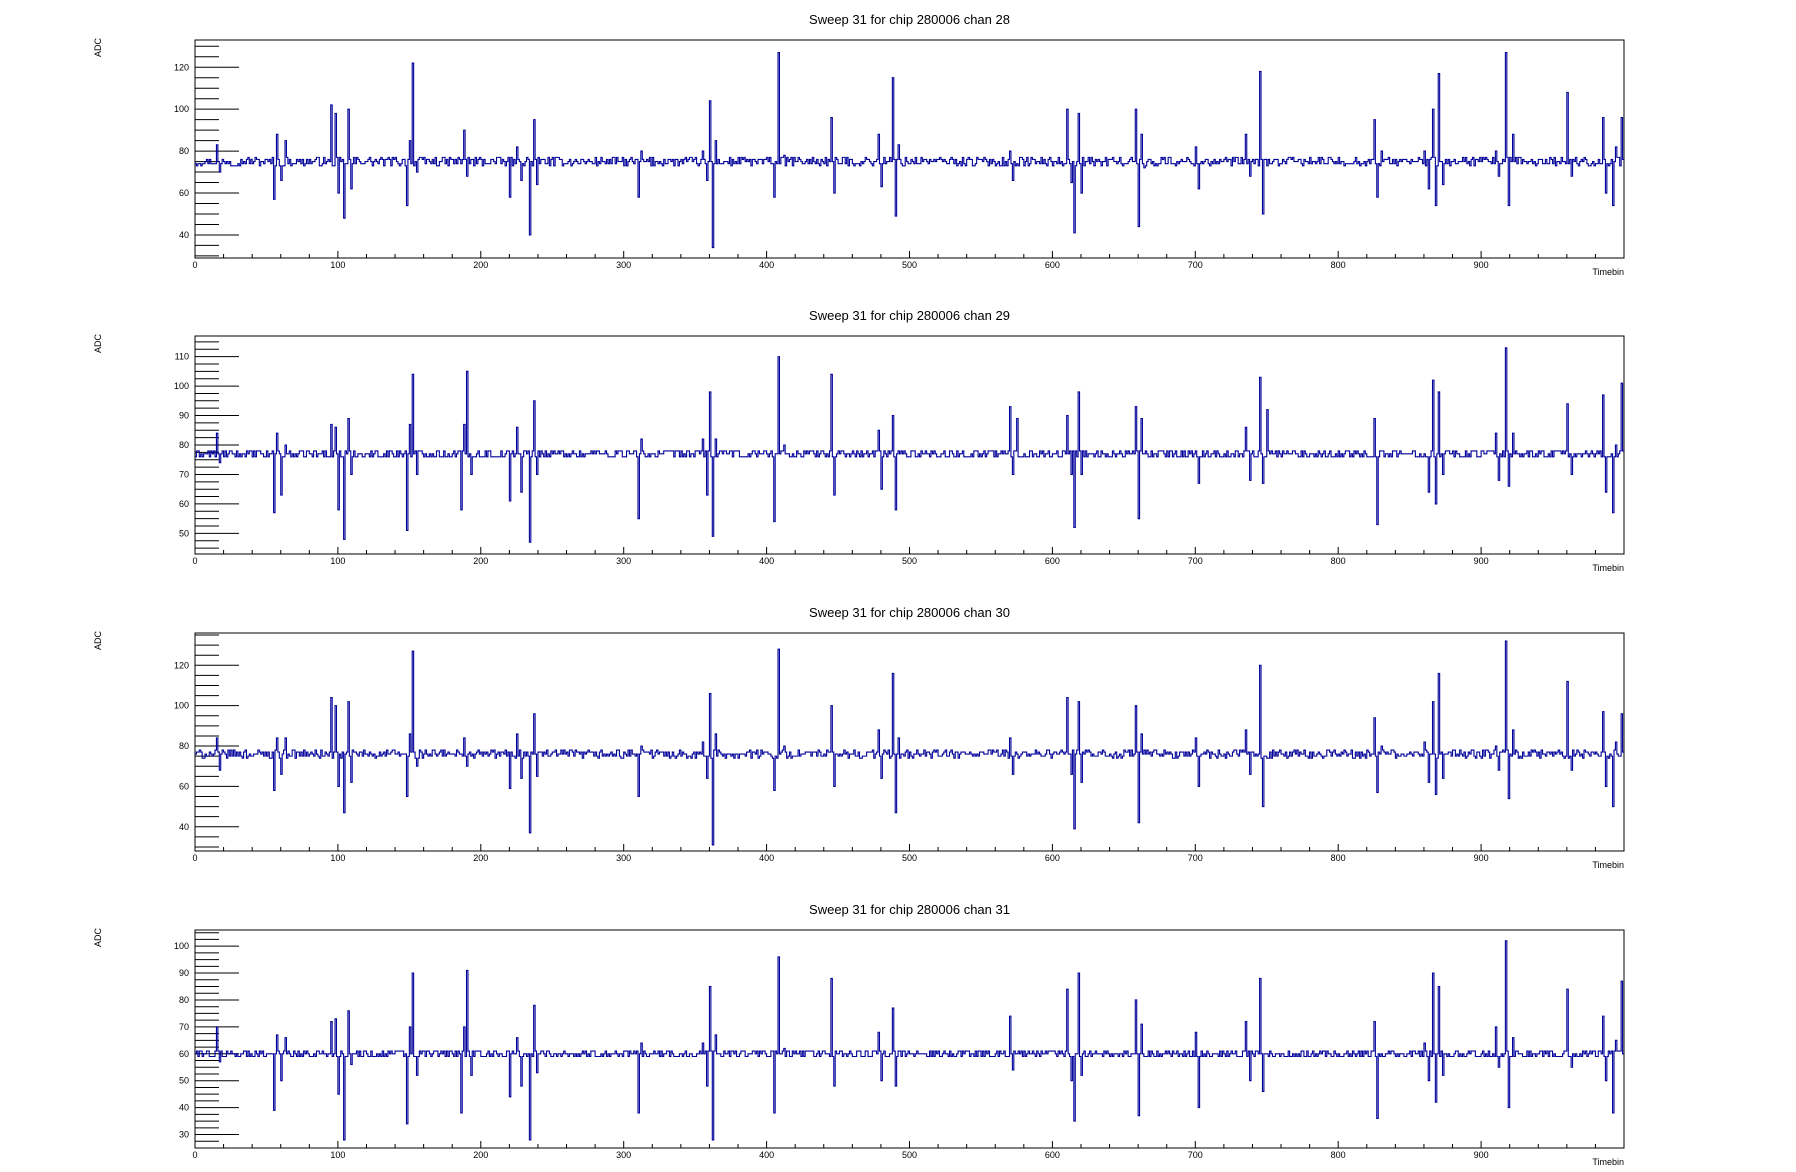  I want to click on chart-title: Sweep 31 for chip 280006 chan 30, so click(909, 612).